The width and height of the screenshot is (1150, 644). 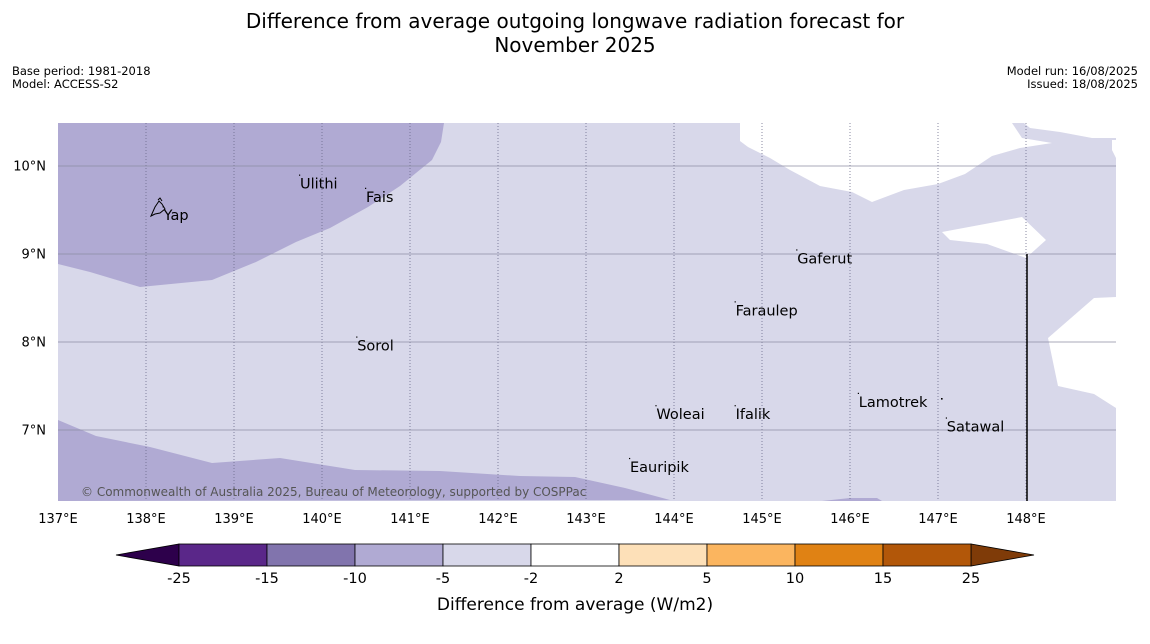 What do you see at coordinates (81, 71) in the screenshot?
I see `base-period-text: Base period: 1981-2018` at bounding box center [81, 71].